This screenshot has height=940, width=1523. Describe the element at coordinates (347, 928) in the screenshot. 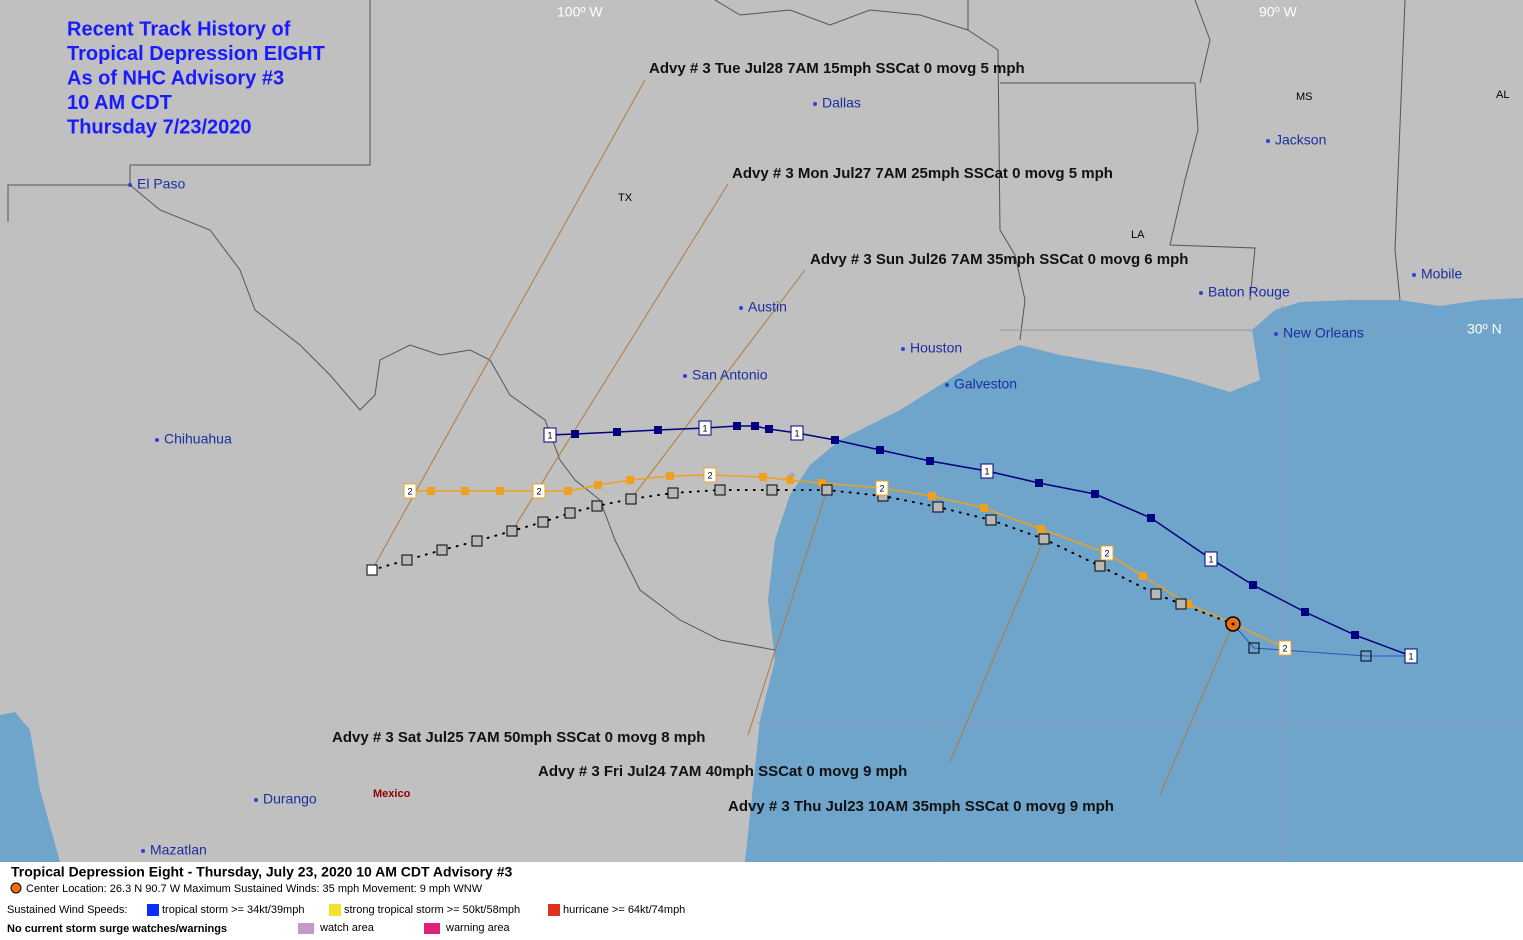

I see `legend-item: watch area` at that location.